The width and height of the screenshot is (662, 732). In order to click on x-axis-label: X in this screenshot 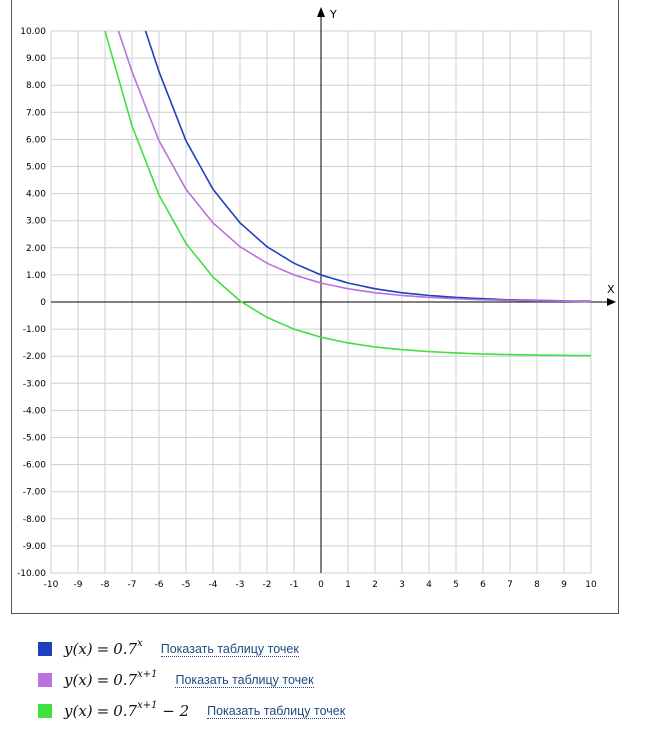, I will do `click(611, 289)`.